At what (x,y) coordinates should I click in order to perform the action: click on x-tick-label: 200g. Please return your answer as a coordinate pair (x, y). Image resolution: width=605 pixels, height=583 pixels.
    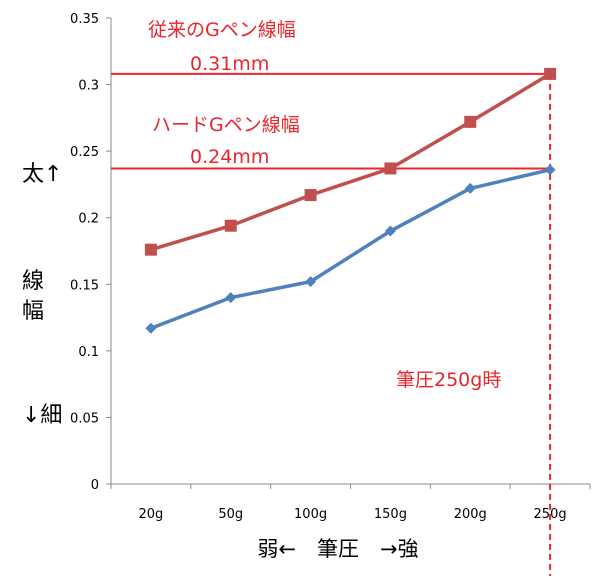
    Looking at the image, I should click on (470, 514).